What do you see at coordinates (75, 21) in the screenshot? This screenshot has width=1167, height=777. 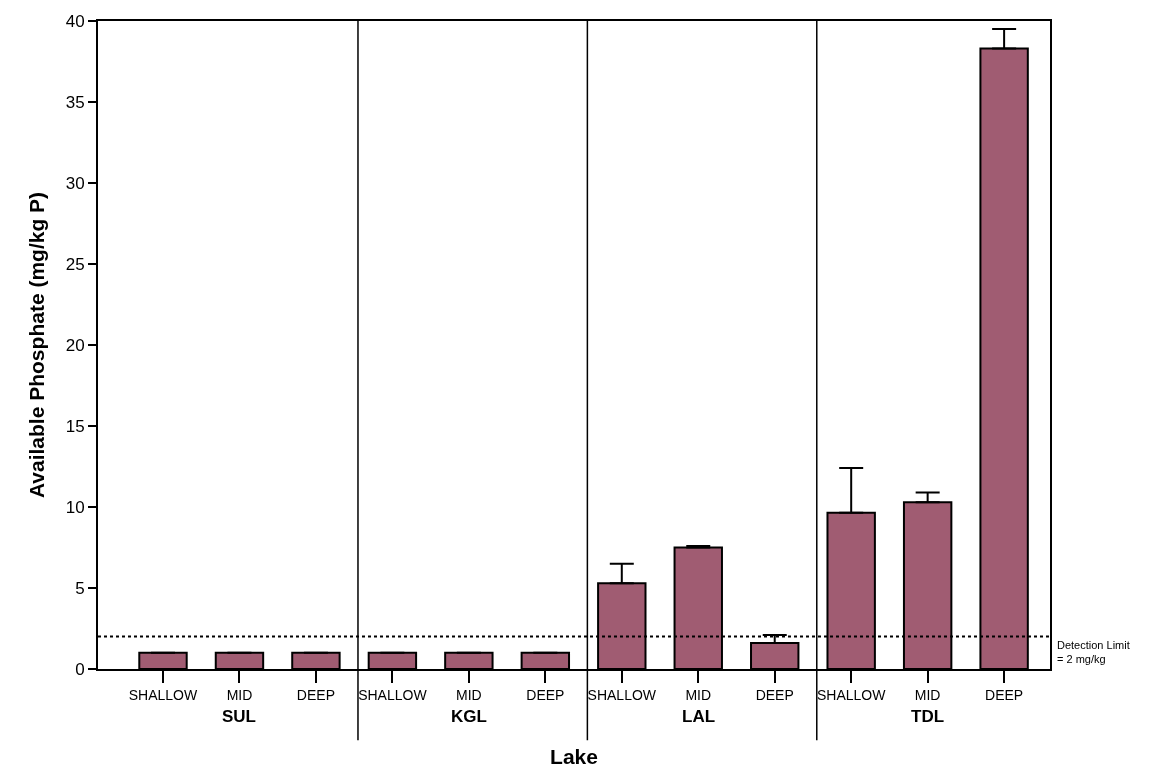 I see `y-tick-label: 40` at bounding box center [75, 21].